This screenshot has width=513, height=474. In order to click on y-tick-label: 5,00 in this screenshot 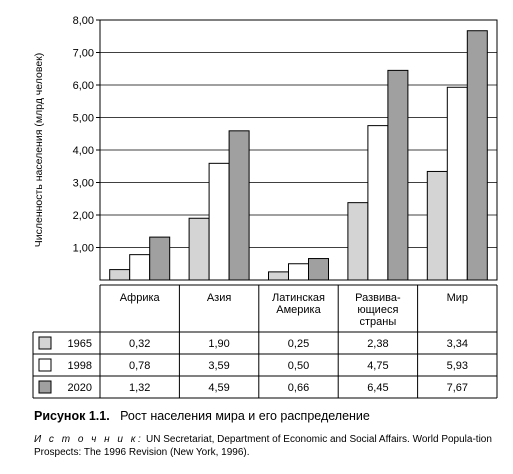, I will do `click(83, 119)`.